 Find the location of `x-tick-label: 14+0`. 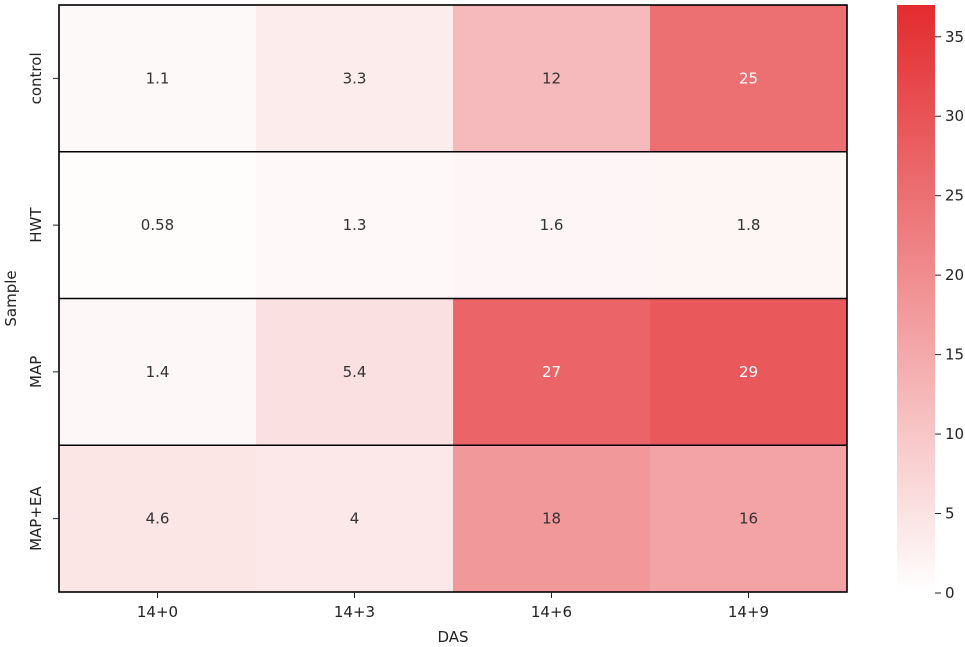

x-tick-label: 14+0 is located at coordinates (157, 612).